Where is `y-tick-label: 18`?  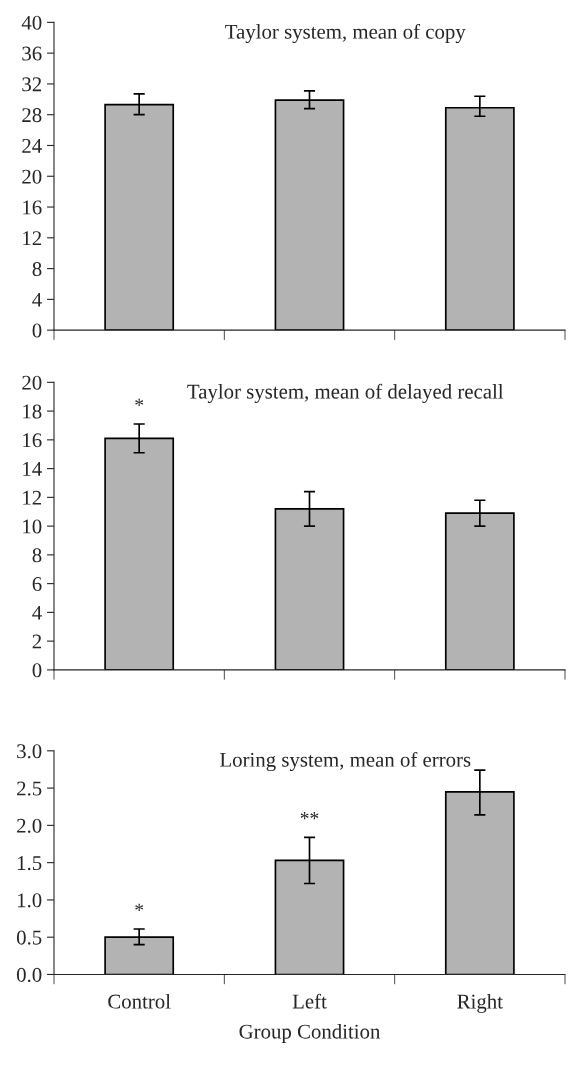
y-tick-label: 18 is located at coordinates (32, 411).